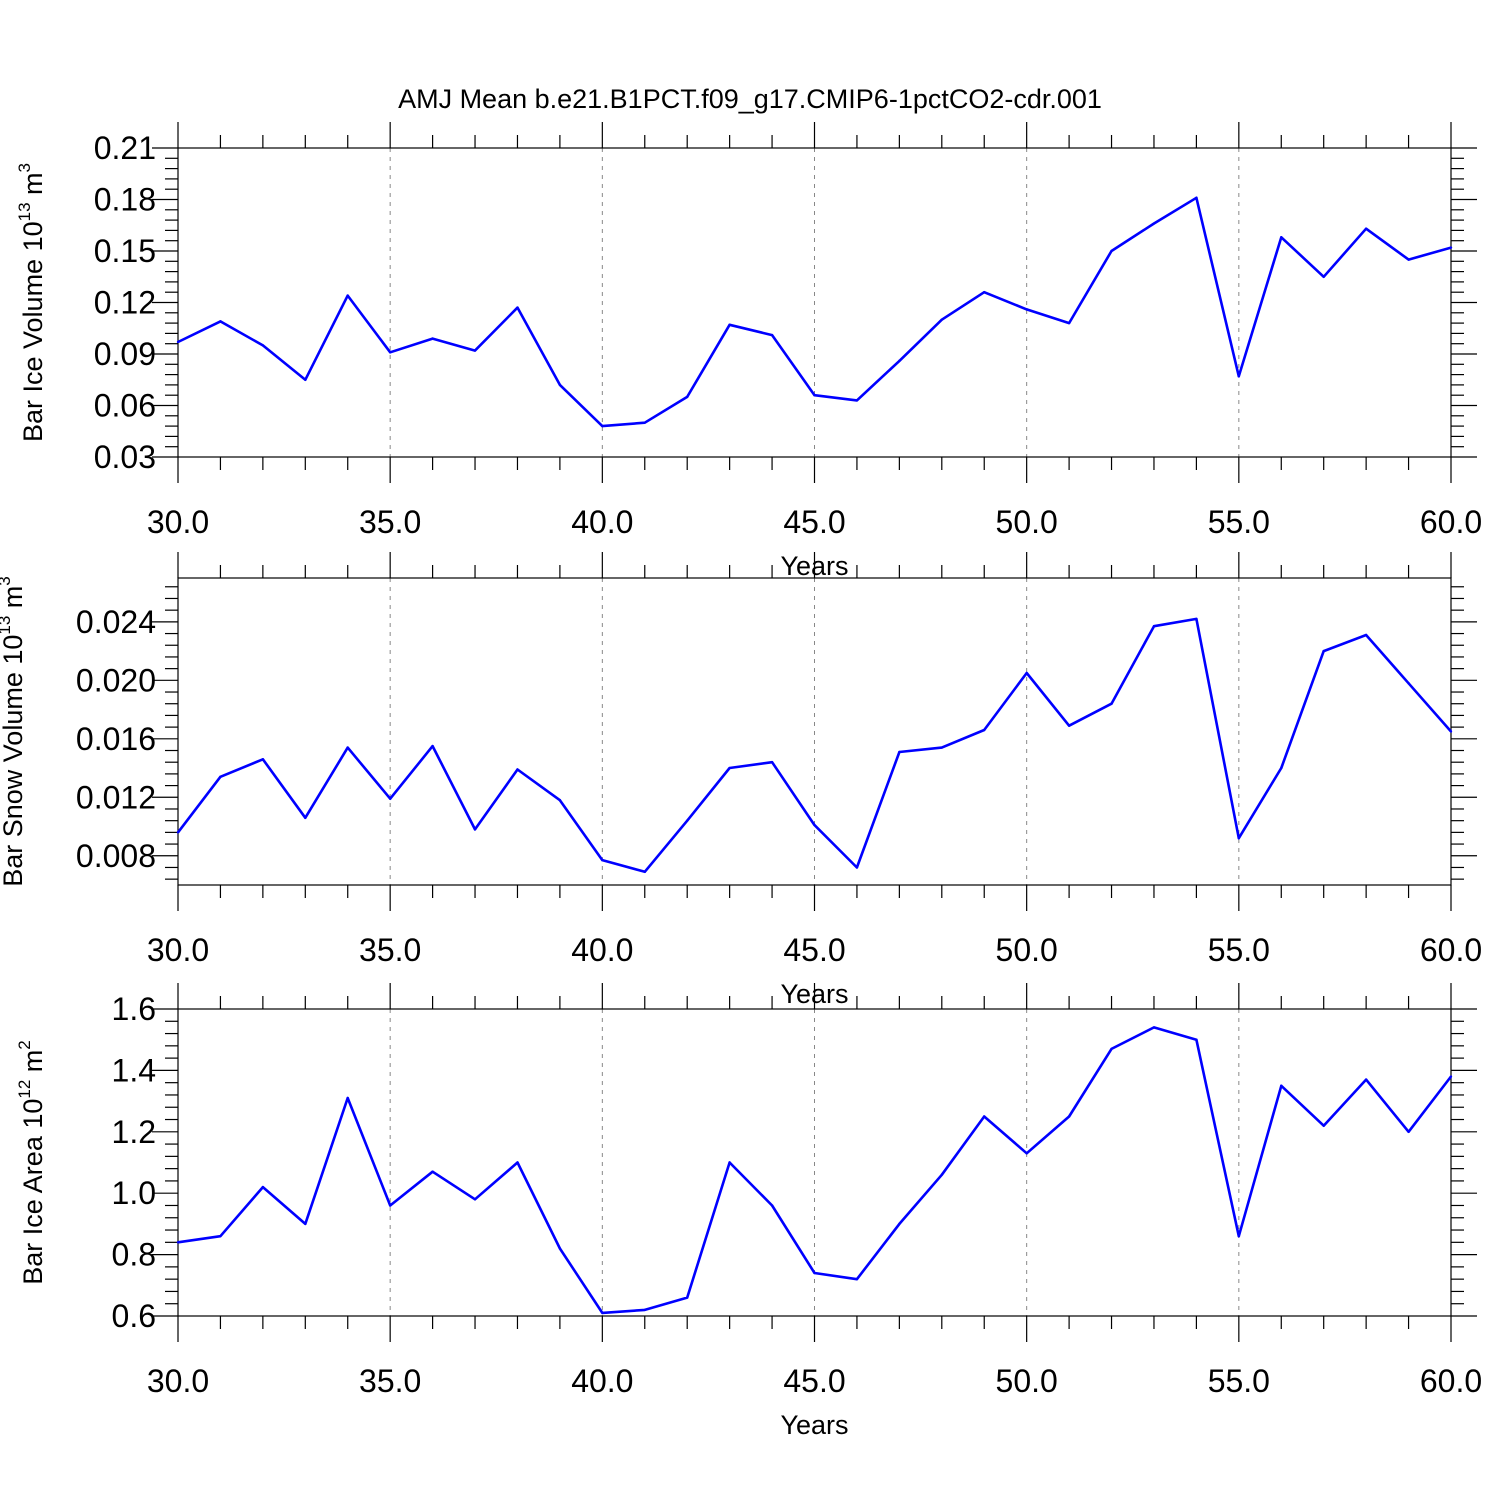  Describe the element at coordinates (125, 354) in the screenshot. I see `panel-1-y-tick-label: 0.09` at that location.